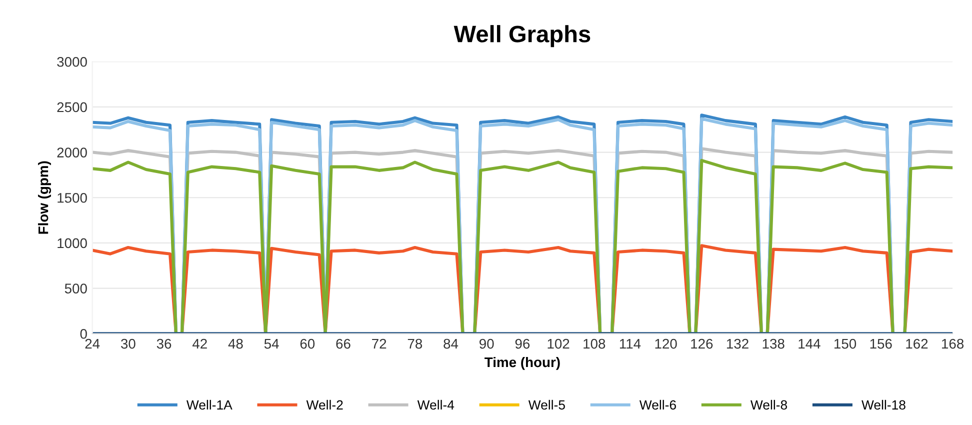  Describe the element at coordinates (72, 153) in the screenshot. I see `y-tick-label: 2000` at that location.